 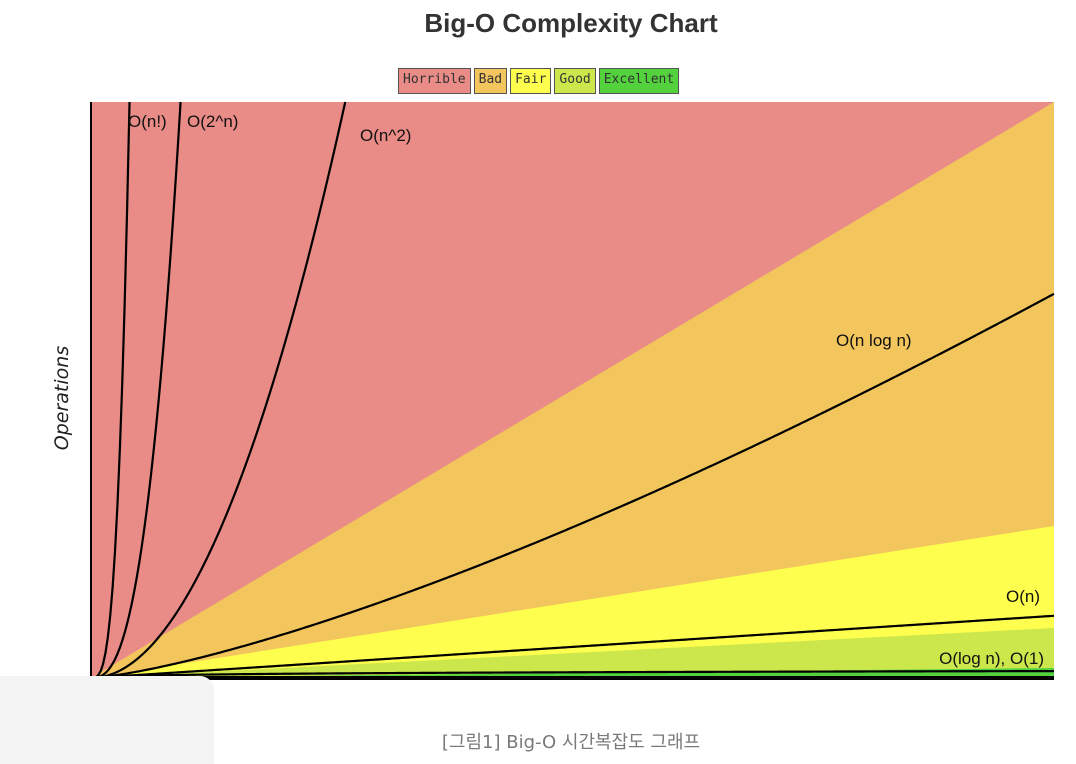 What do you see at coordinates (572, 653) in the screenshot?
I see `region-good` at bounding box center [572, 653].